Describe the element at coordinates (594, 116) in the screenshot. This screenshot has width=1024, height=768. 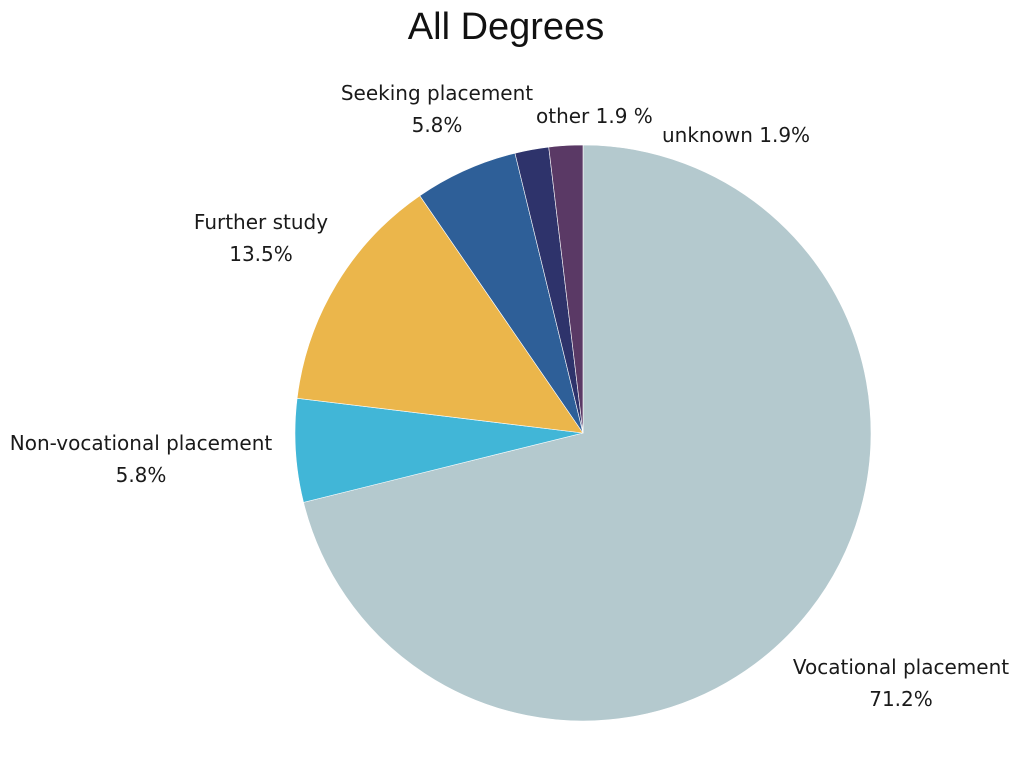
I see `label-other: other 1.9 %` at that location.